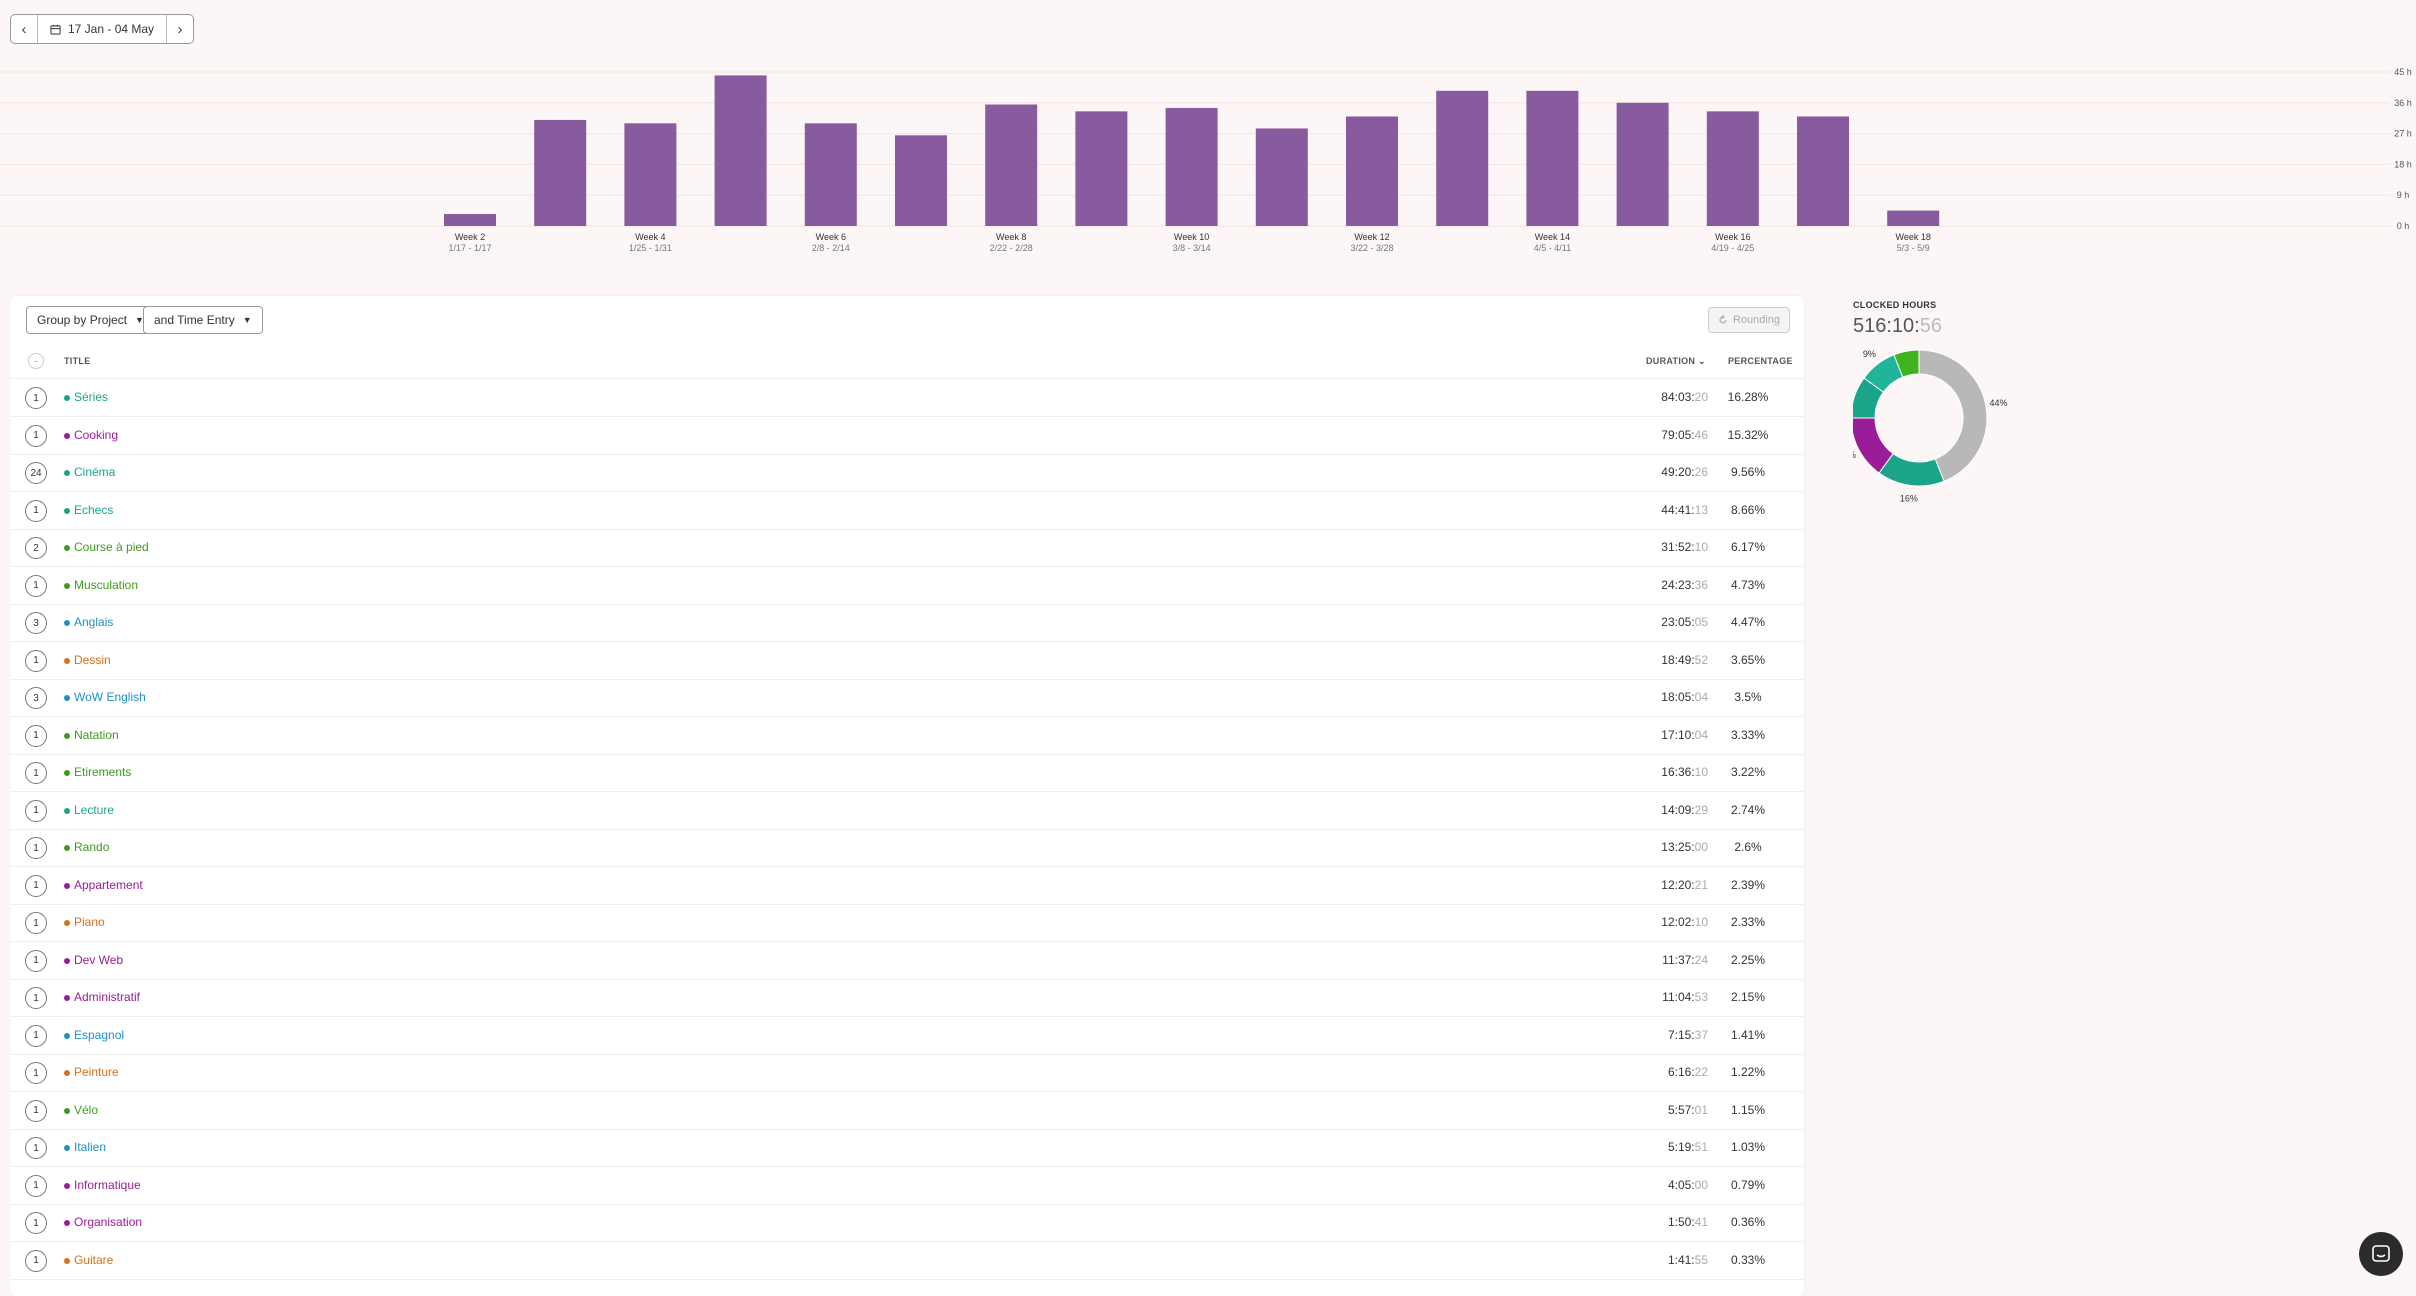 This screenshot has height=1296, width=2416. Describe the element at coordinates (90, 320) in the screenshot. I see `group-by-dropdown: Group by Project ▼` at that location.